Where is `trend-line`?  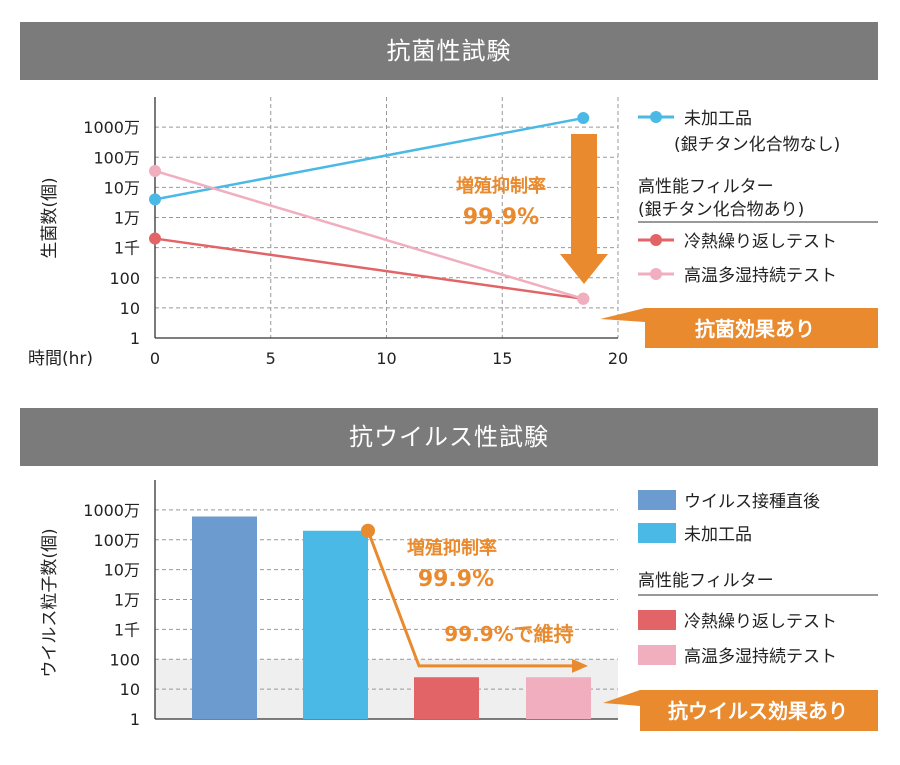 trend-line is located at coordinates (469, 599).